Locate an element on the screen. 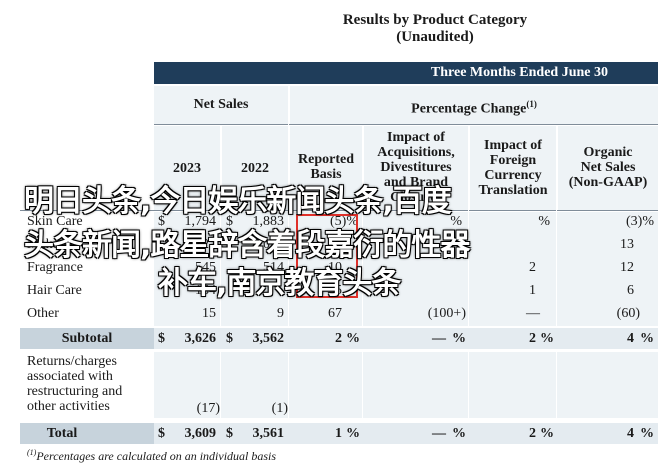 Image resolution: width=658 pixels, height=468 pixels. row-label-other: Other is located at coordinates (43, 313).